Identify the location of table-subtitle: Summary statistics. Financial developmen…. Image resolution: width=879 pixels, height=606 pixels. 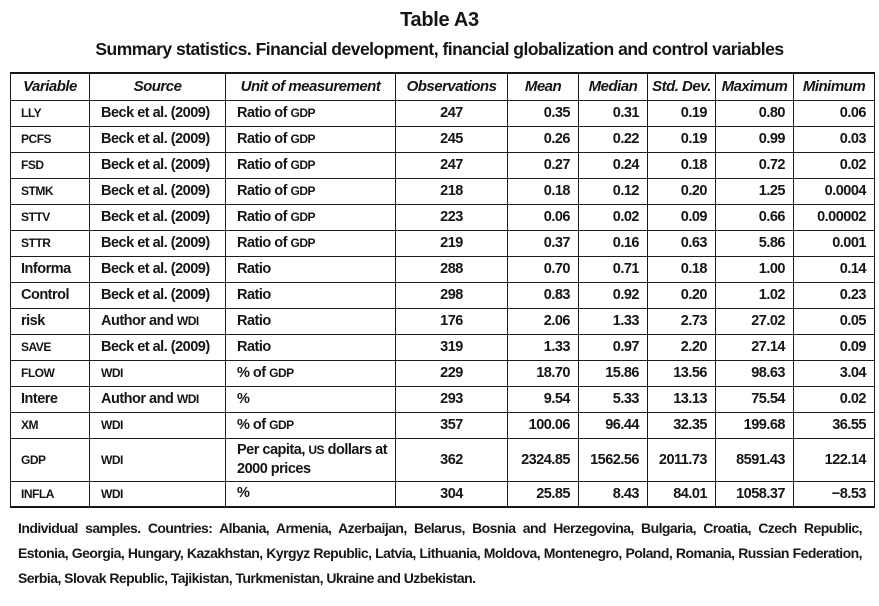
(439, 49).